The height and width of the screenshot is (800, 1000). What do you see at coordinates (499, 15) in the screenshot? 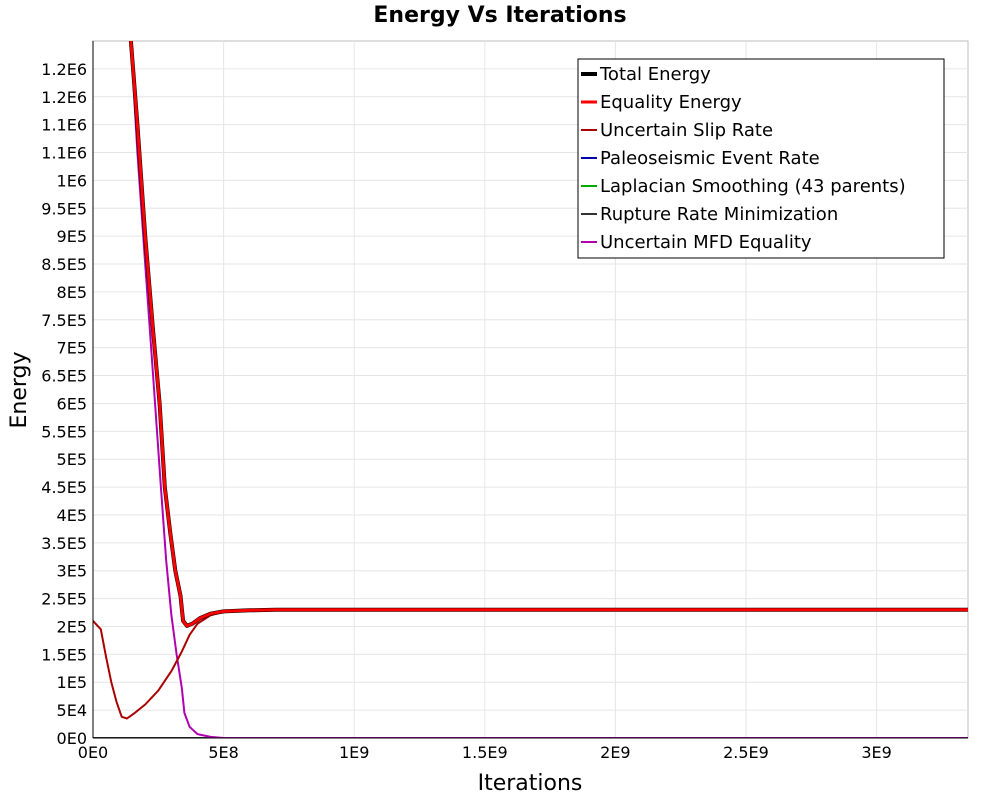
I see `chart-title: Energy Vs Iterations` at bounding box center [499, 15].